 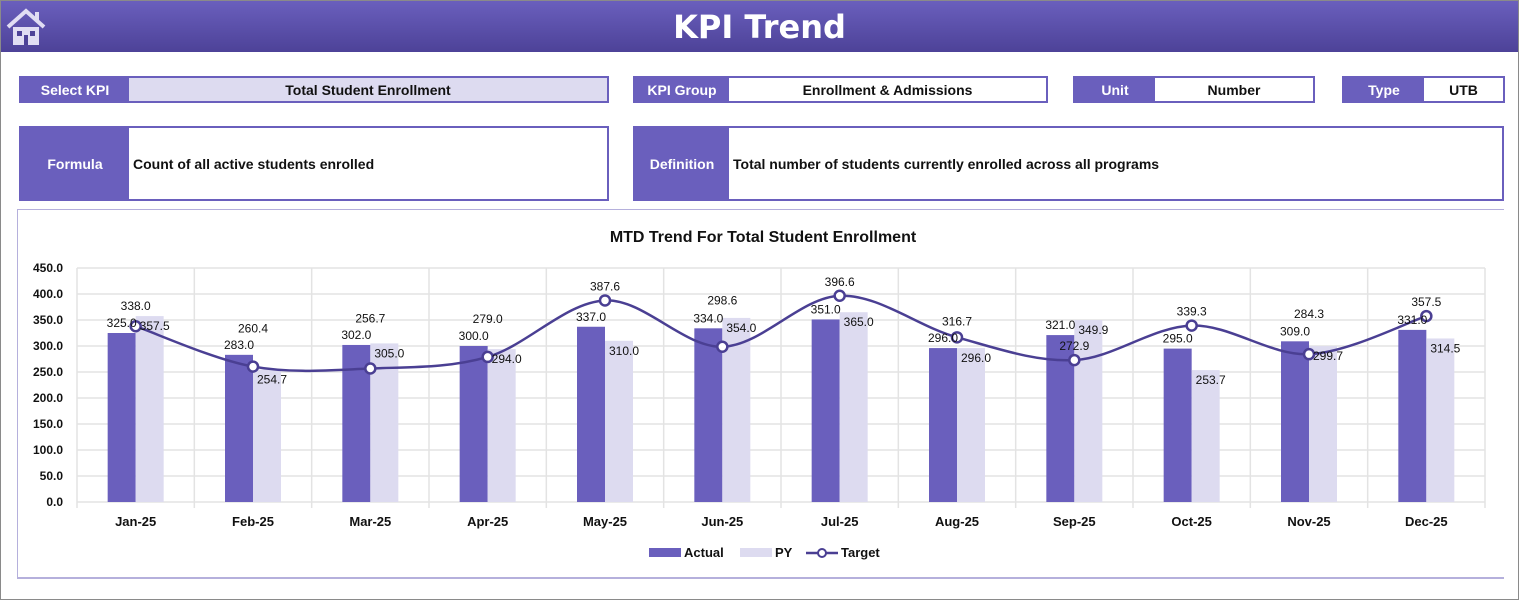 I want to click on actual-data-label: 325.0, so click(x=122, y=323).